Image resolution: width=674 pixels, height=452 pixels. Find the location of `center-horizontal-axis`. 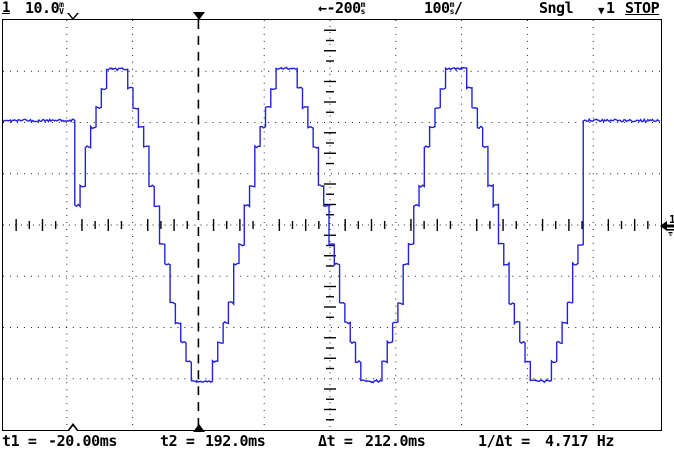

center-horizontal-axis is located at coordinates (332, 225).